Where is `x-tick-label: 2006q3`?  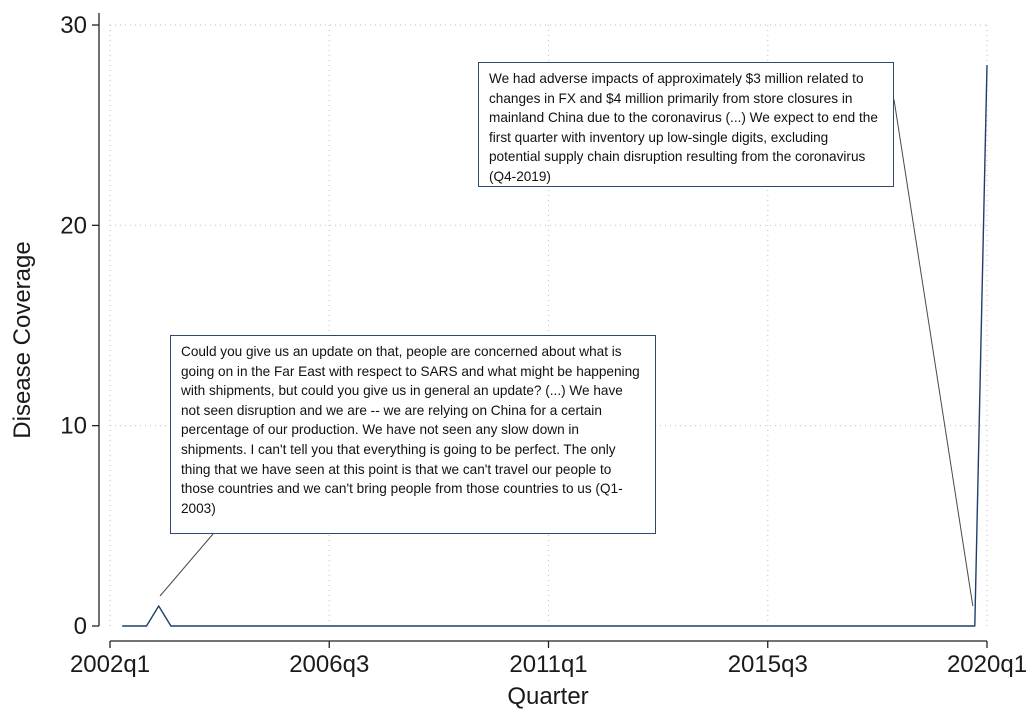
x-tick-label: 2006q3 is located at coordinates (329, 664).